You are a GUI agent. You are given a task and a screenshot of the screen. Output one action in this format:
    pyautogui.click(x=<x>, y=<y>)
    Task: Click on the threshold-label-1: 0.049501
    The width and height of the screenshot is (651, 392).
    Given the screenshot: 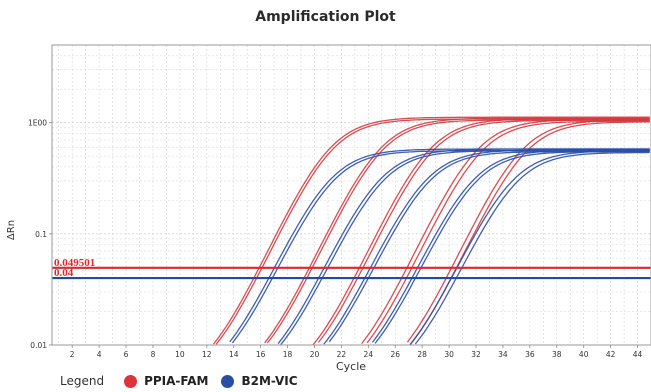 What is the action you would take?
    pyautogui.click(x=74, y=263)
    